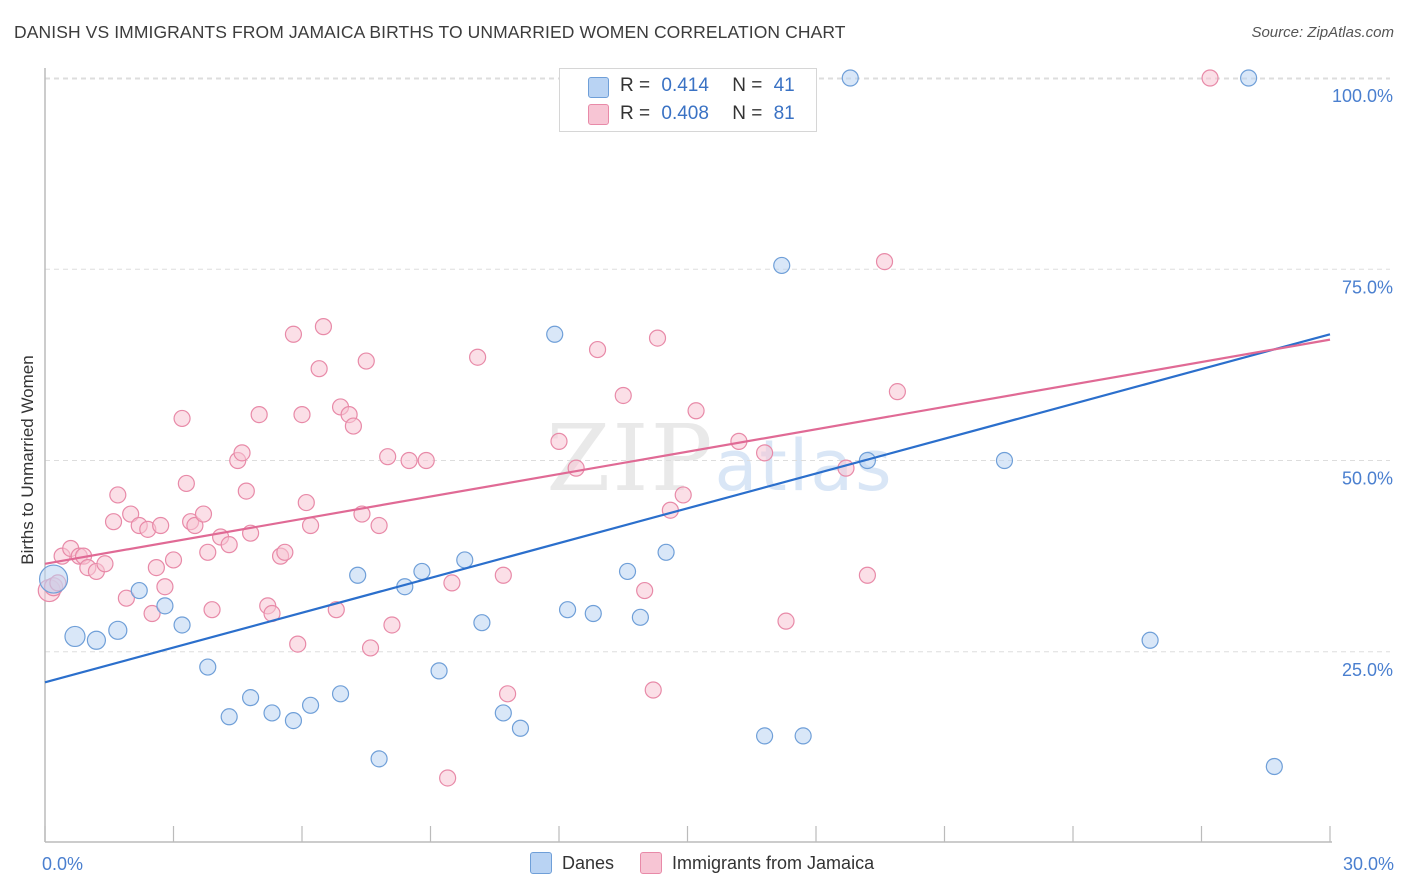 The image size is (1406, 892). I want to click on r-value: 0.408, so click(685, 113).